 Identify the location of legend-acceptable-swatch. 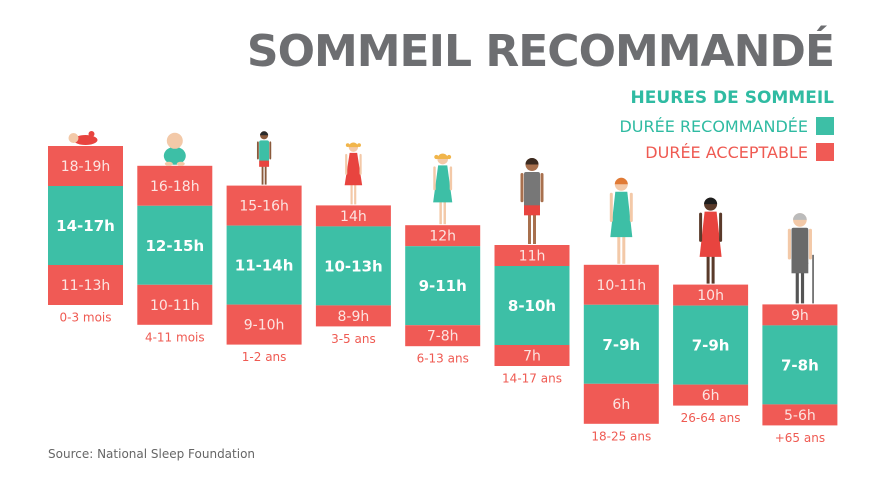
(825, 152).